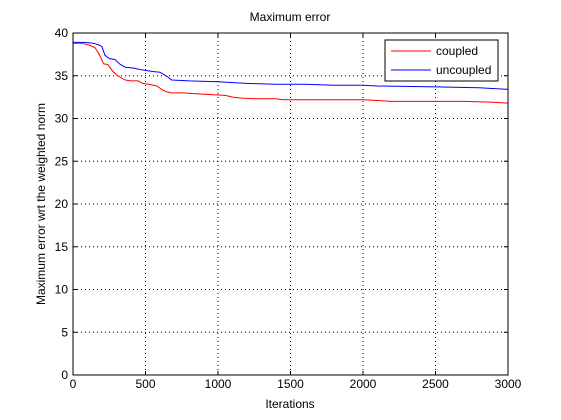 The image size is (561, 420). What do you see at coordinates (62, 247) in the screenshot?
I see `y-tick-label: 15` at bounding box center [62, 247].